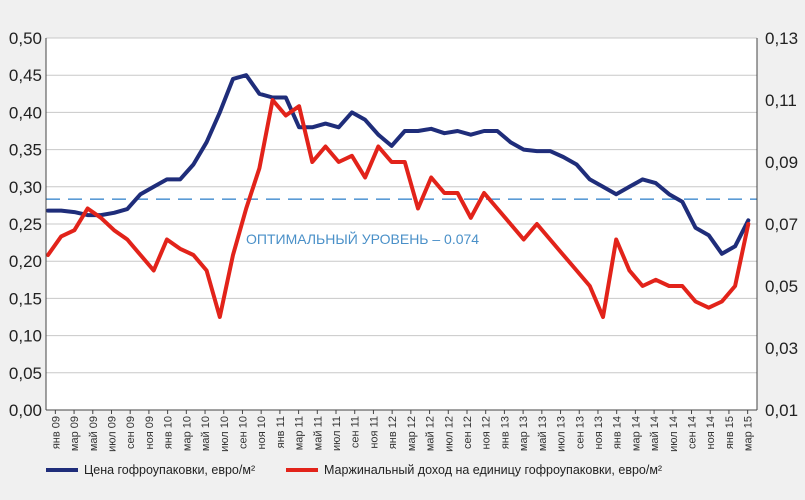  What do you see at coordinates (25, 75) in the screenshot?
I see `y-left-tick-label: 0,45` at bounding box center [25, 75].